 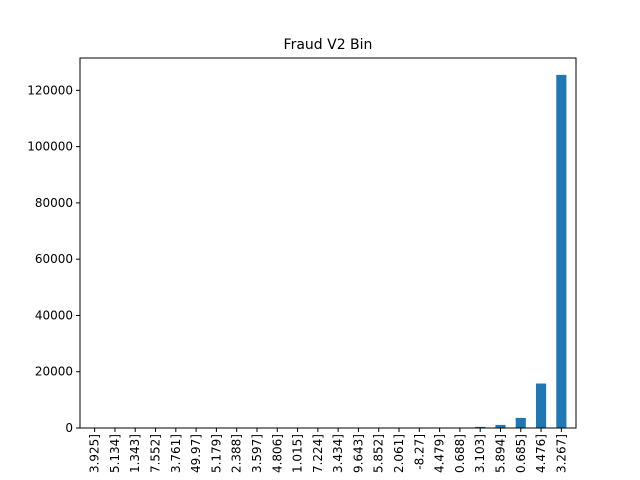 What do you see at coordinates (277, 453) in the screenshot?
I see `x-tick-label-9: 4.806]` at bounding box center [277, 453].